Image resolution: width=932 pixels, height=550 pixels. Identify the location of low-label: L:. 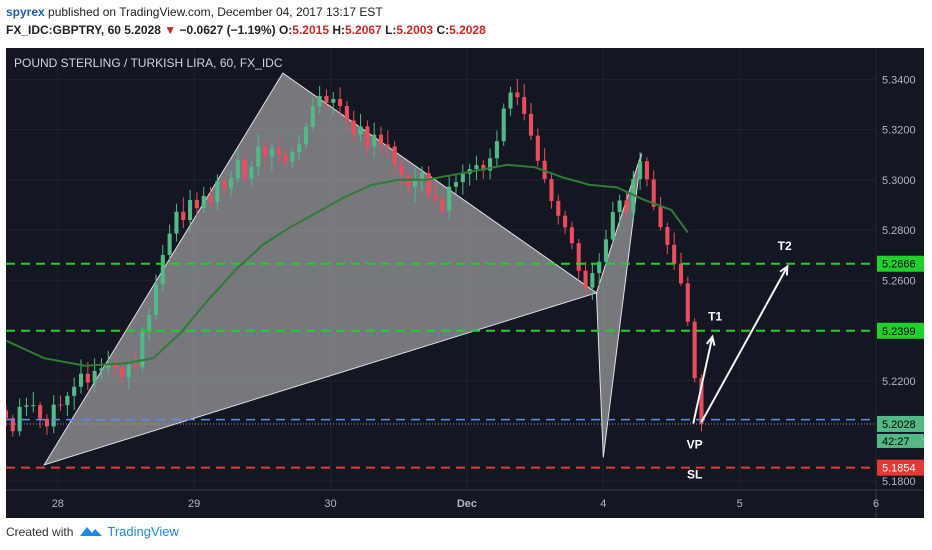
(391, 30).